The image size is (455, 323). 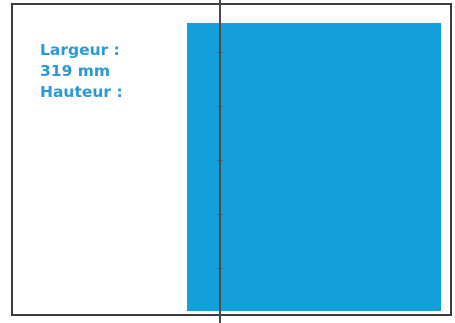 I want to click on width-label: Largeur :, so click(x=80, y=50).